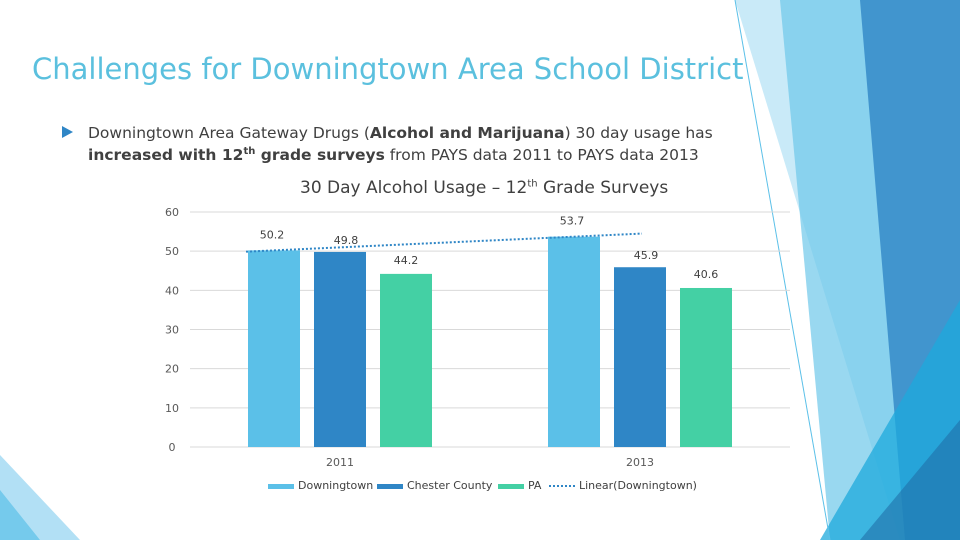 Image resolution: width=960 pixels, height=540 pixels. Describe the element at coordinates (390, 486) in the screenshot. I see `legend-swatch-chester` at that location.